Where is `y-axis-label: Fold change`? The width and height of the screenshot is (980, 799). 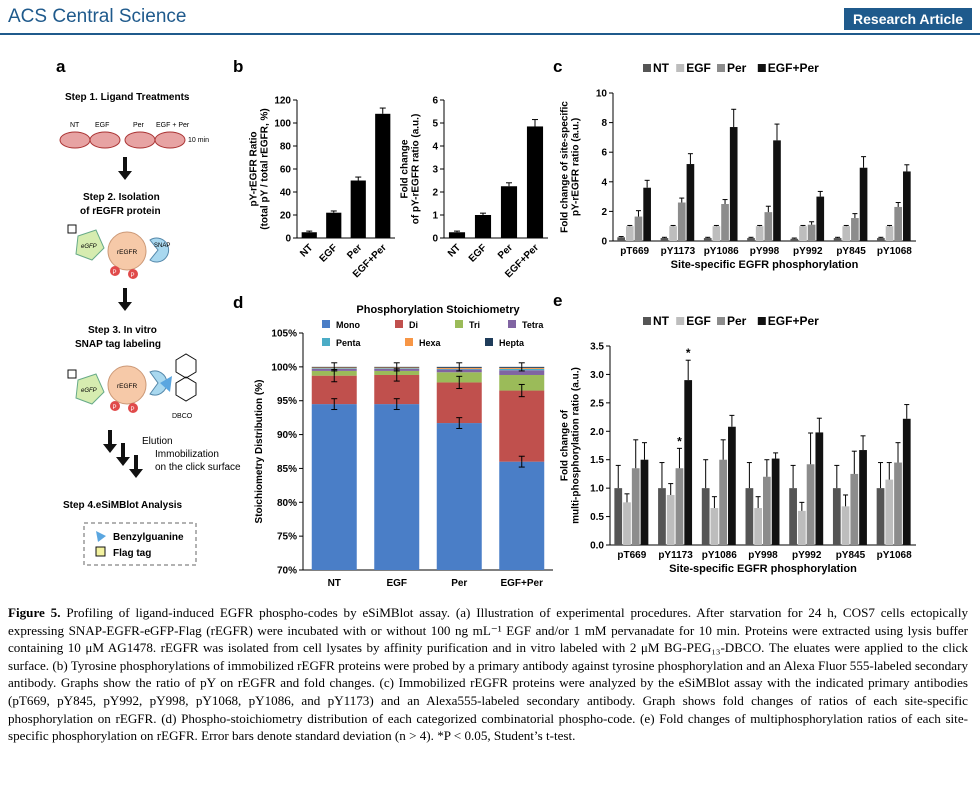 y-axis-label: Fold change is located at coordinates (405, 168).